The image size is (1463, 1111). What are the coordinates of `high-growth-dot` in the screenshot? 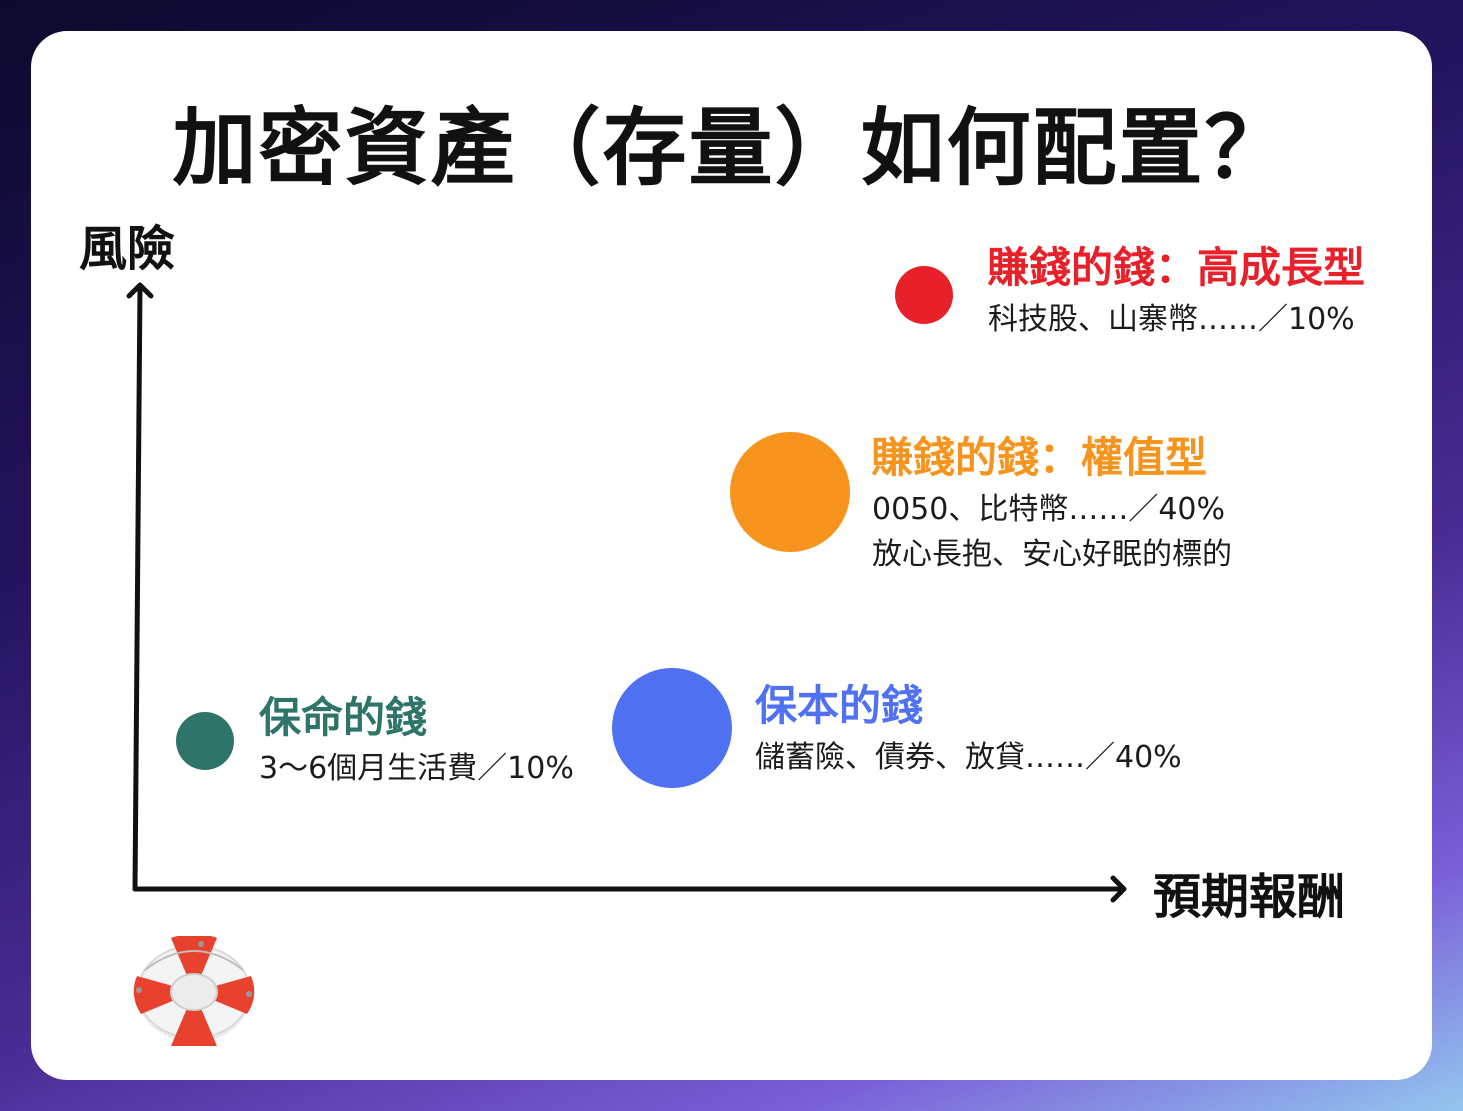 It's located at (924, 295).